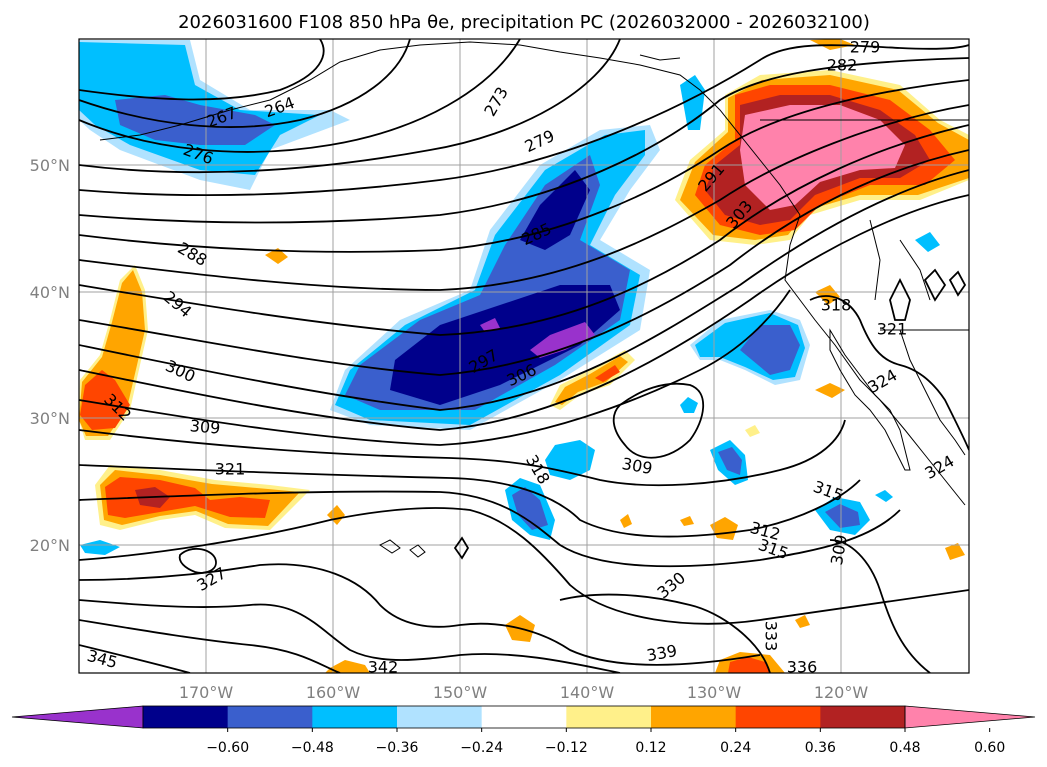 This screenshot has height=767, width=1047. What do you see at coordinates (555, 210) in the screenshot?
I see `neg-area-main-navy-north` at bounding box center [555, 210].